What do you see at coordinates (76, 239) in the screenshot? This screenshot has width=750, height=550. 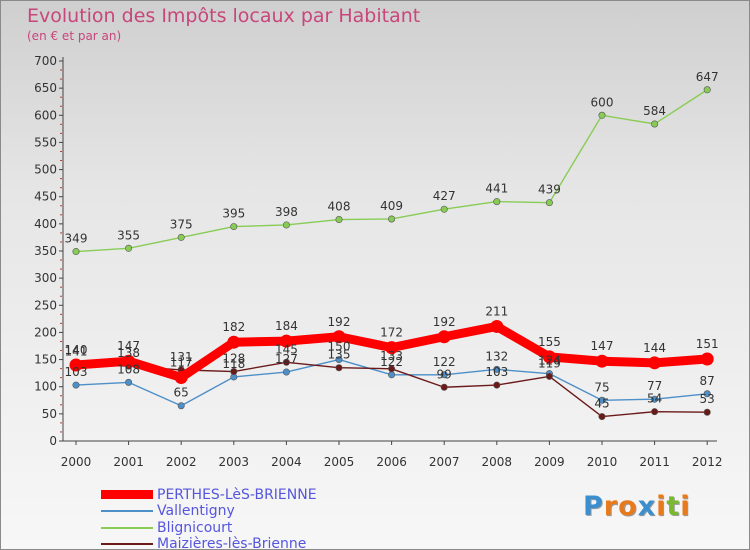 I see `data-label: 349` at bounding box center [76, 239].